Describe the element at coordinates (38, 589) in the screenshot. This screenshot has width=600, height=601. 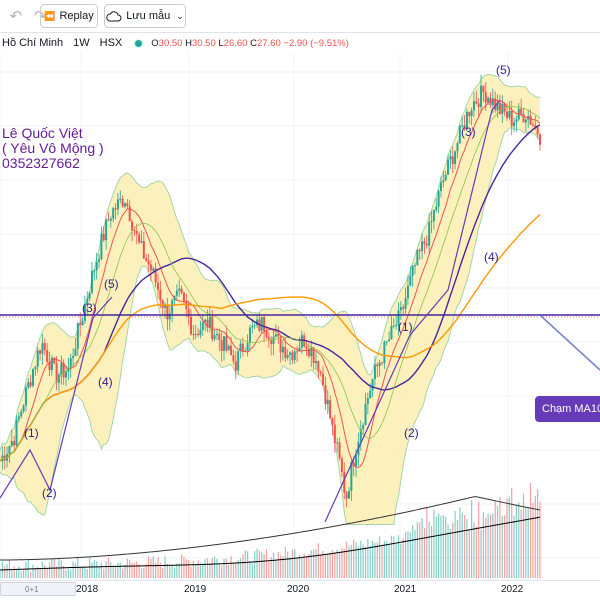
I see `zoom-control: 0+1` at that location.